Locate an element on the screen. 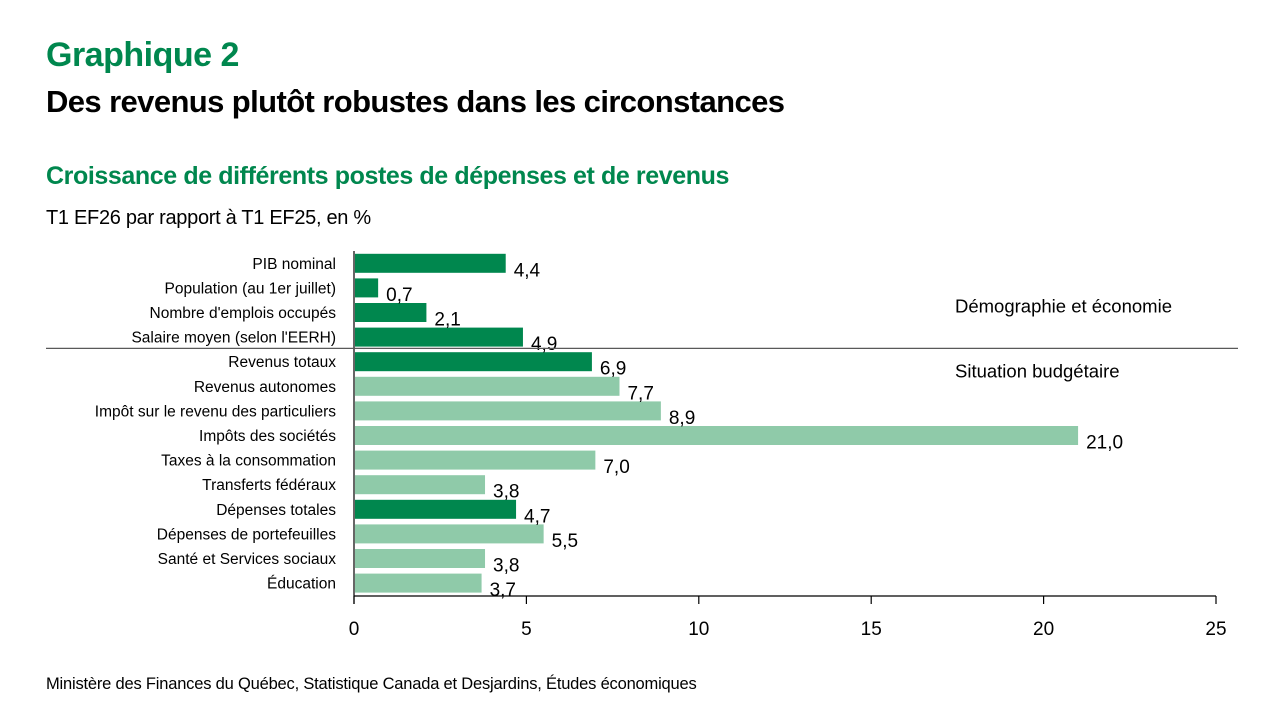 The width and height of the screenshot is (1280, 720). chart-subtitle: T1 EF26 par rapport à T1 EF25, en % is located at coordinates (208, 218).